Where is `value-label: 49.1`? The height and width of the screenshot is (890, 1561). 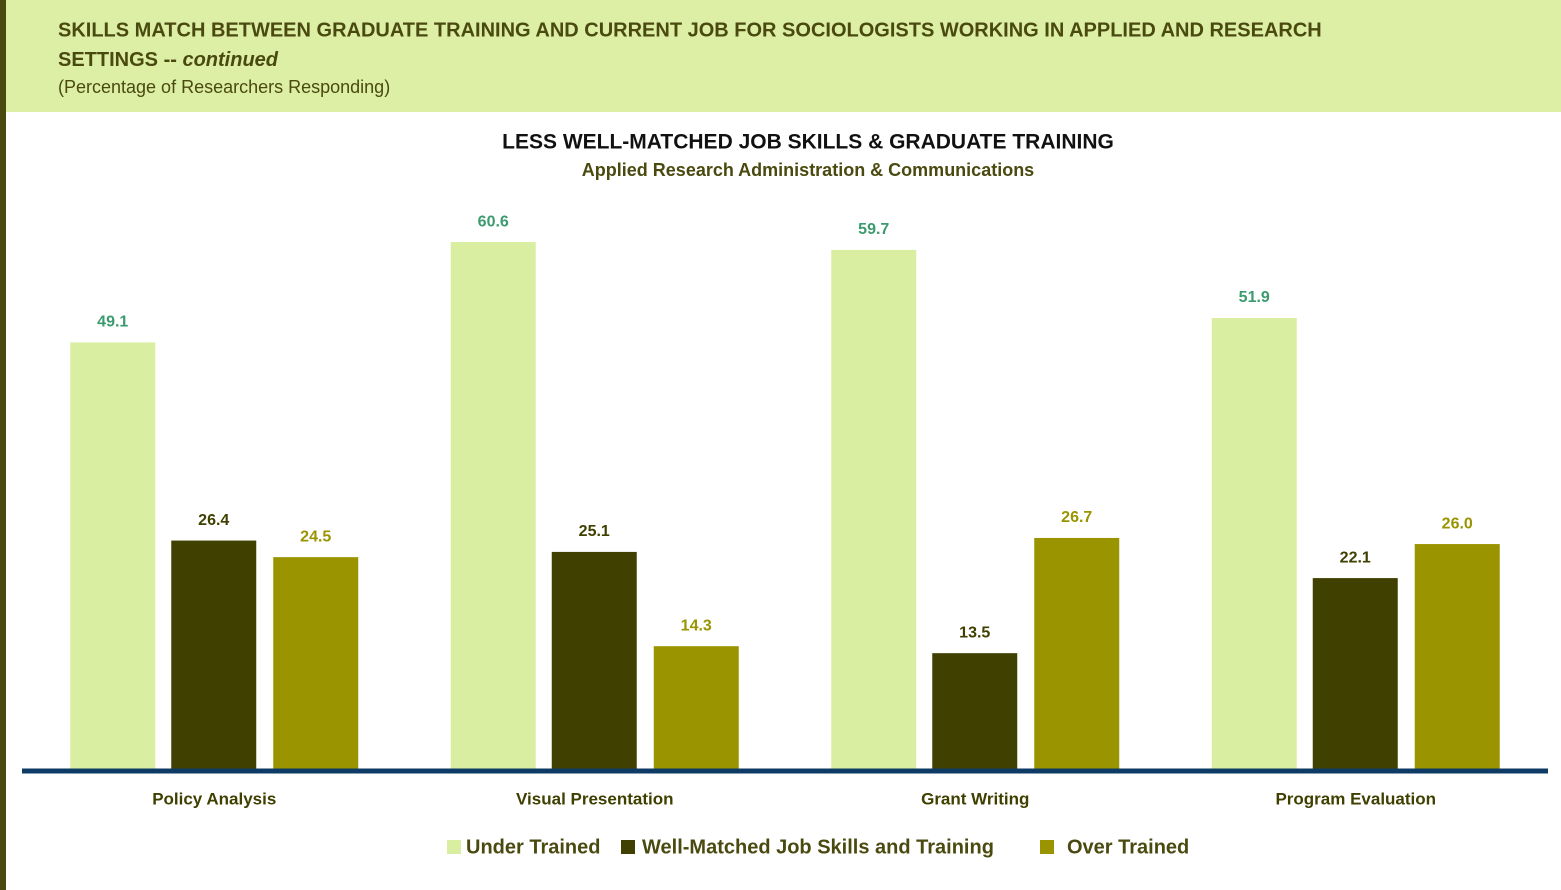 value-label: 49.1 is located at coordinates (112, 322).